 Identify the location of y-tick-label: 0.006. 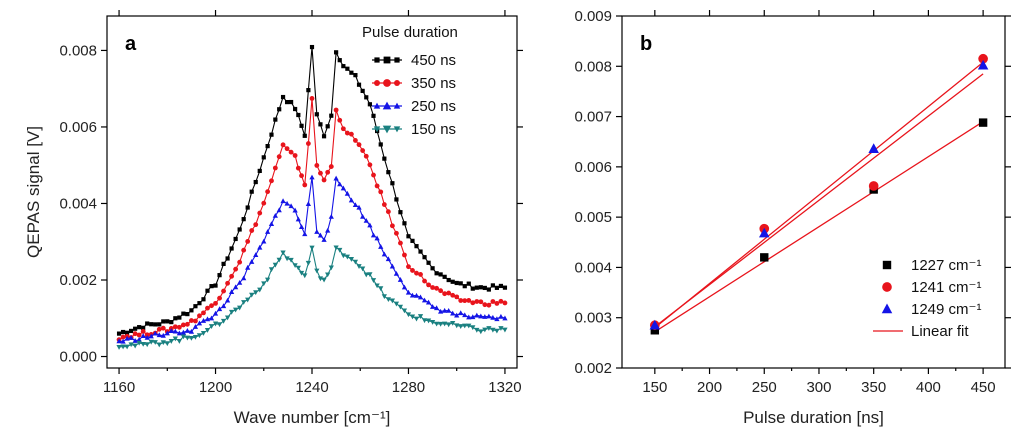
(593, 167).